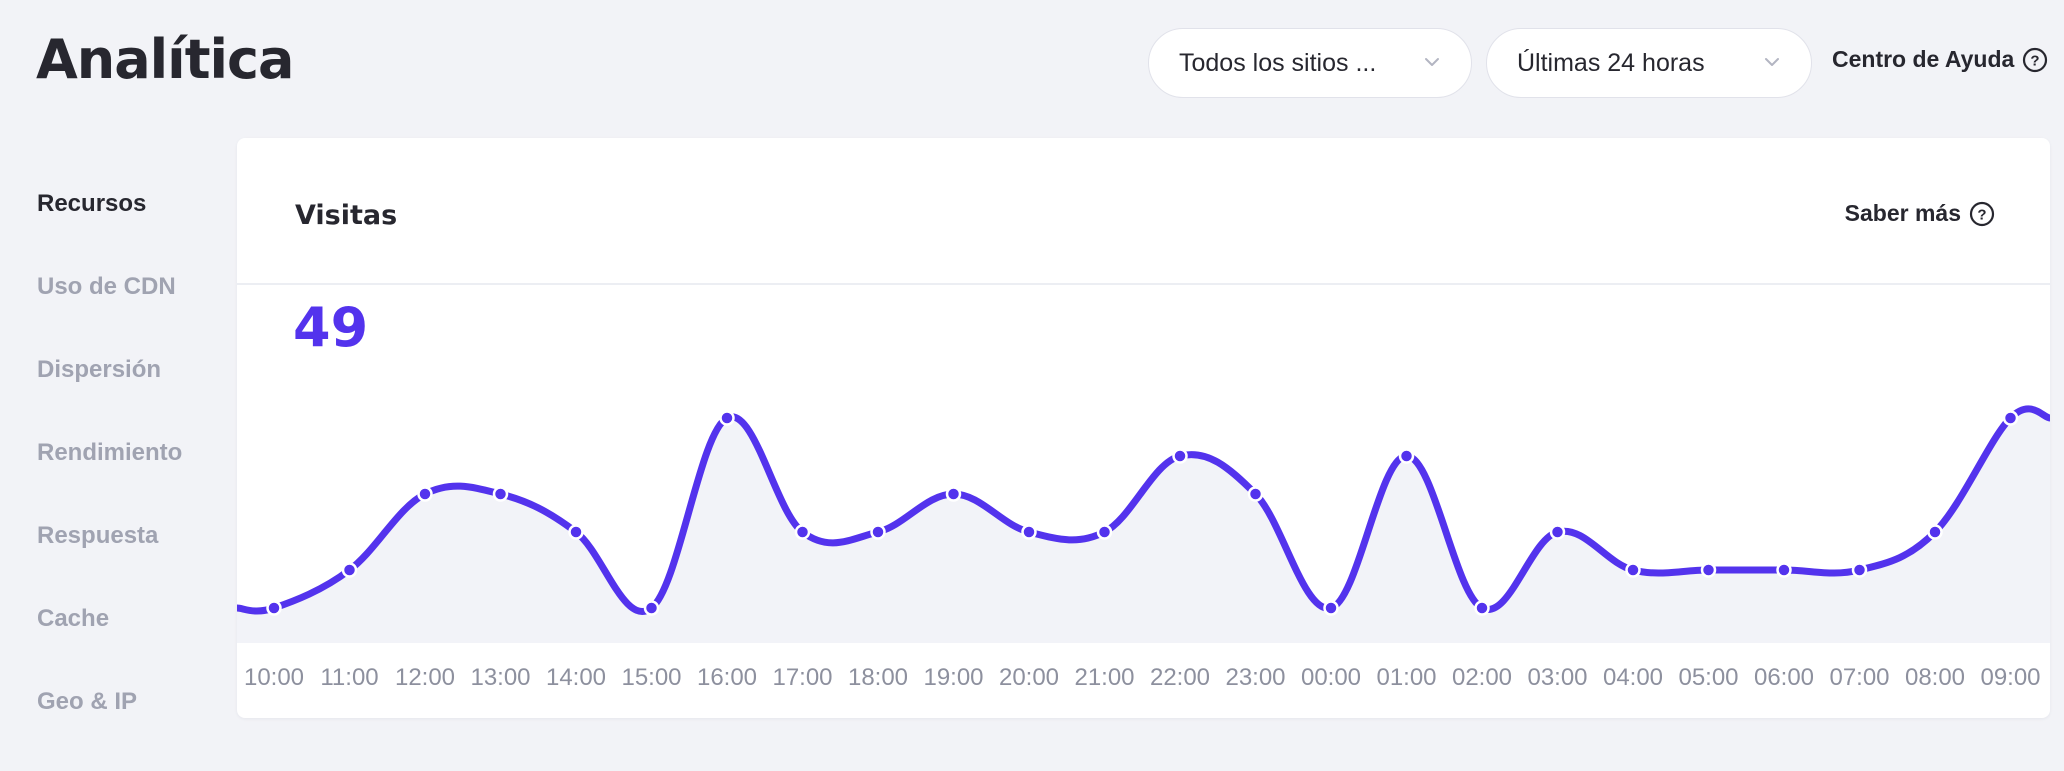  Describe the element at coordinates (98, 535) in the screenshot. I see `sidebar-item-response: Respuesta` at that location.